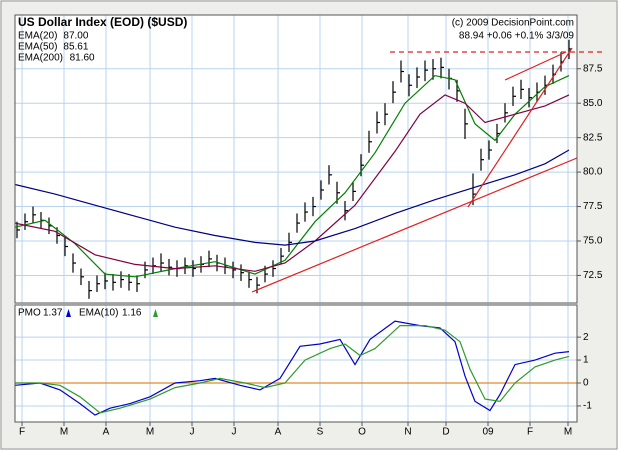  I want to click on legend-name: EMA(10), so click(98, 313).